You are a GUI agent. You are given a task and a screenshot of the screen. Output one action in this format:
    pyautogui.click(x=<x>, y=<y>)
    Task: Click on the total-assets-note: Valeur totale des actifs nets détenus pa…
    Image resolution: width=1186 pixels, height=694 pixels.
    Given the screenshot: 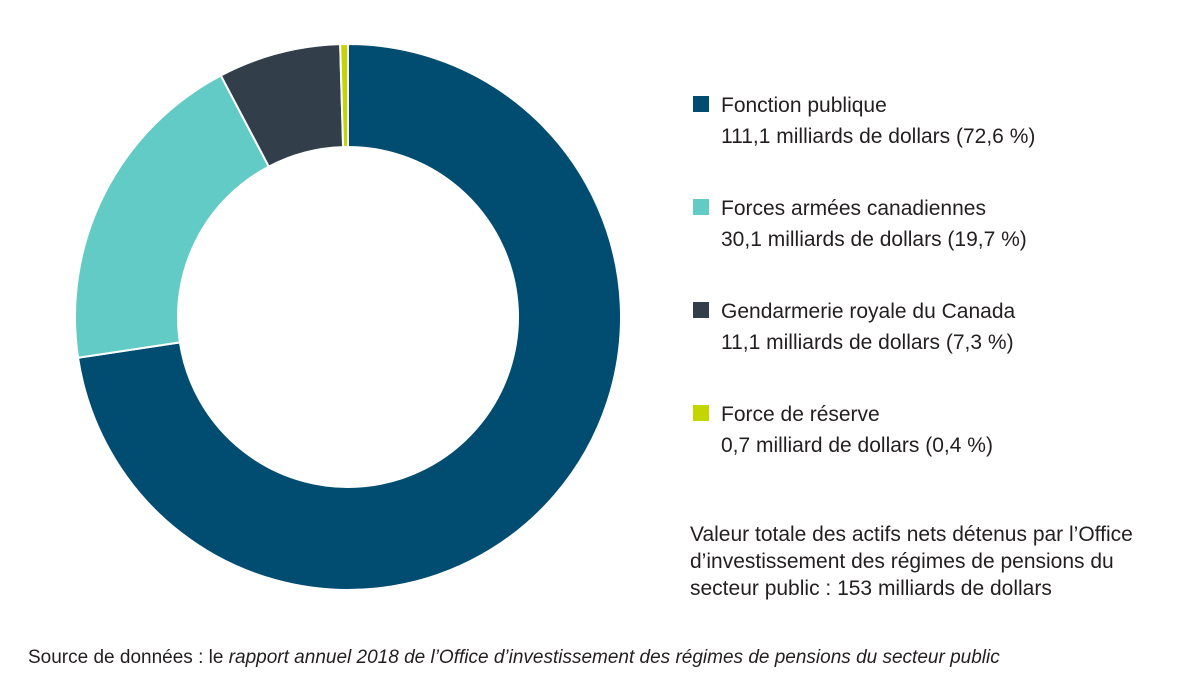 What is the action you would take?
    pyautogui.click(x=911, y=561)
    